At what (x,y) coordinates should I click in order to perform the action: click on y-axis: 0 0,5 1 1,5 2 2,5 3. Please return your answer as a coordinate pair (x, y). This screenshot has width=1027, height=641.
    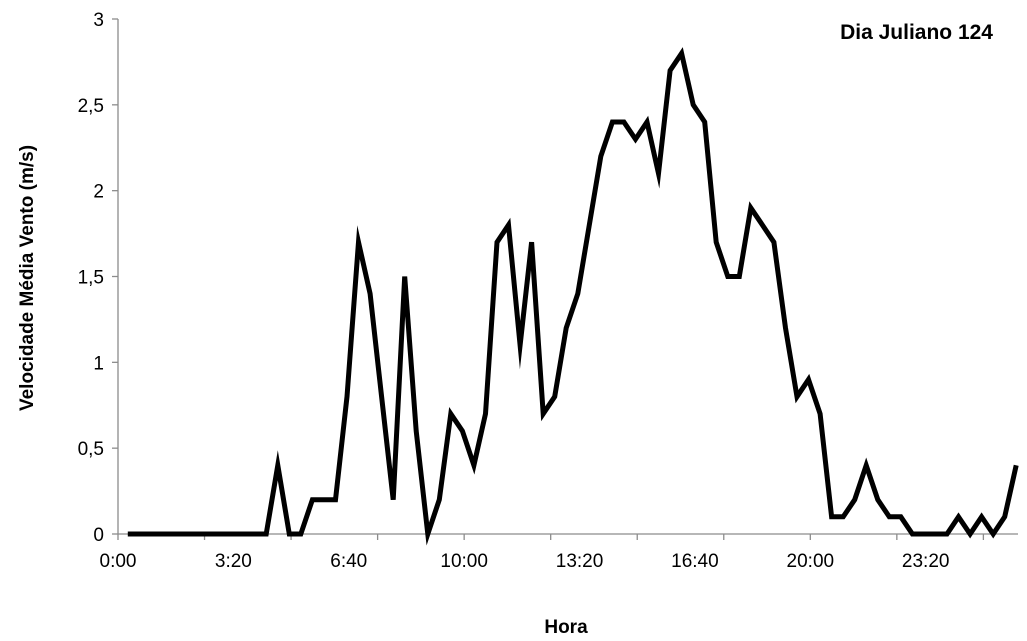
    Looking at the image, I should click on (98, 278).